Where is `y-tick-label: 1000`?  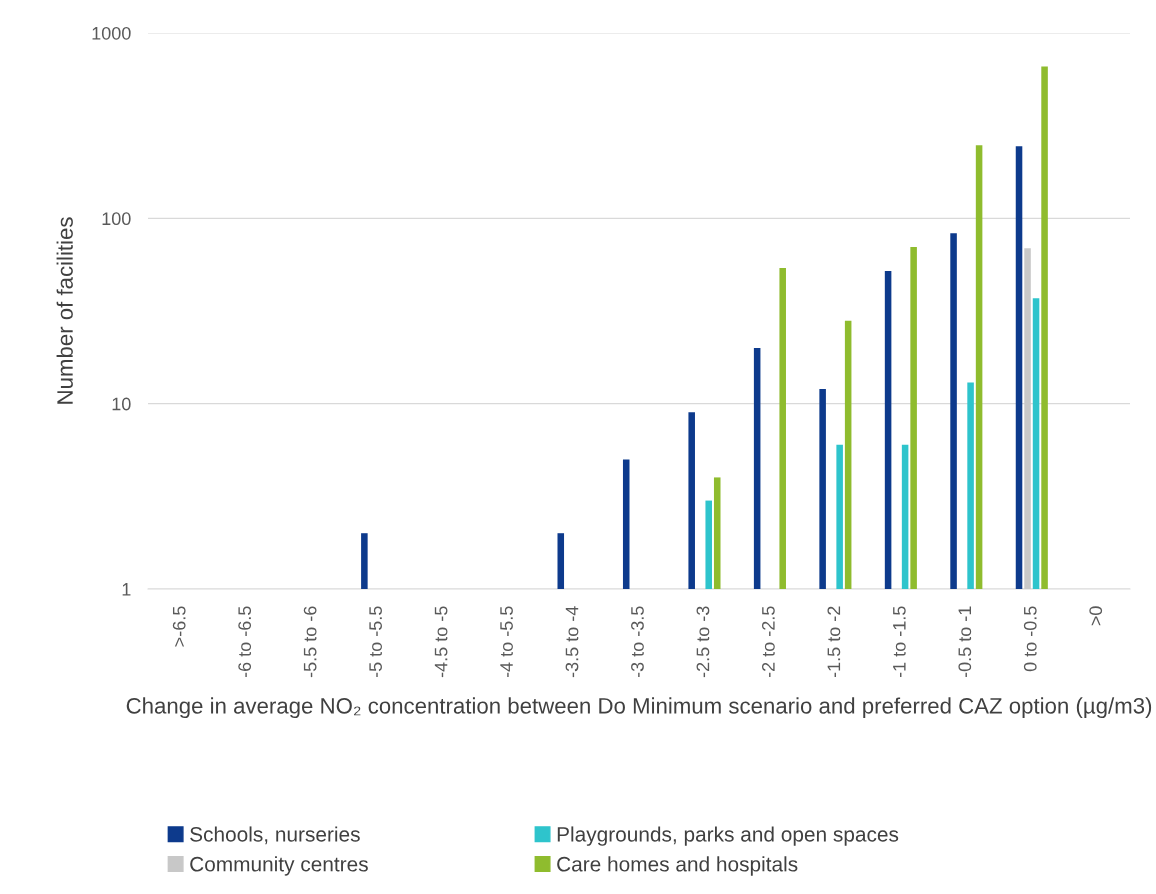 y-tick-label: 1000 is located at coordinates (111, 33).